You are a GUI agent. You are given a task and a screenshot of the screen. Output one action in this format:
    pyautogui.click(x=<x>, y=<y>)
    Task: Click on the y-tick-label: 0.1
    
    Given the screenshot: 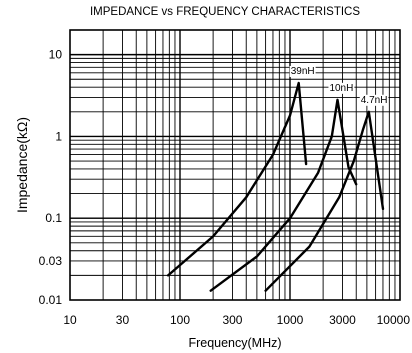 What is the action you would take?
    pyautogui.click(x=53, y=218)
    